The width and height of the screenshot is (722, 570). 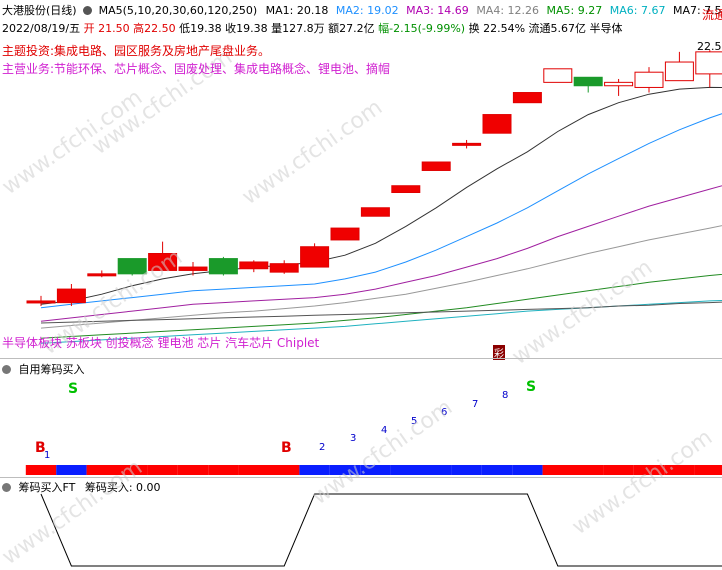 I want to click on right-tag: 流通, so click(x=712, y=15).